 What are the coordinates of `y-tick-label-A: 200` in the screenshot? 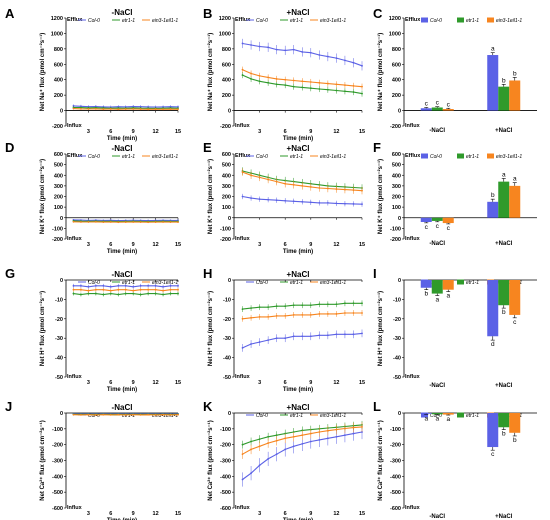 It's located at (58, 96).